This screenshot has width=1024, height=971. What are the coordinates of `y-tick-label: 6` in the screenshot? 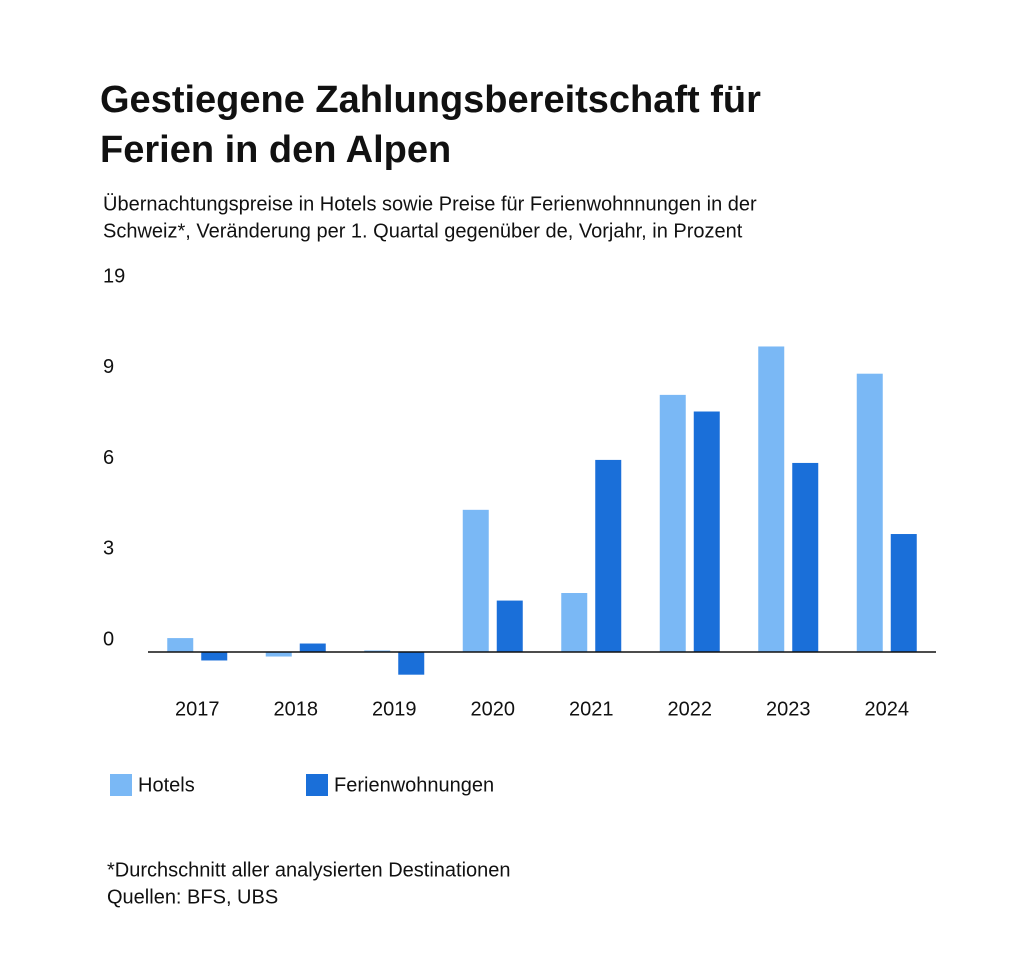 It's located at (108, 458).